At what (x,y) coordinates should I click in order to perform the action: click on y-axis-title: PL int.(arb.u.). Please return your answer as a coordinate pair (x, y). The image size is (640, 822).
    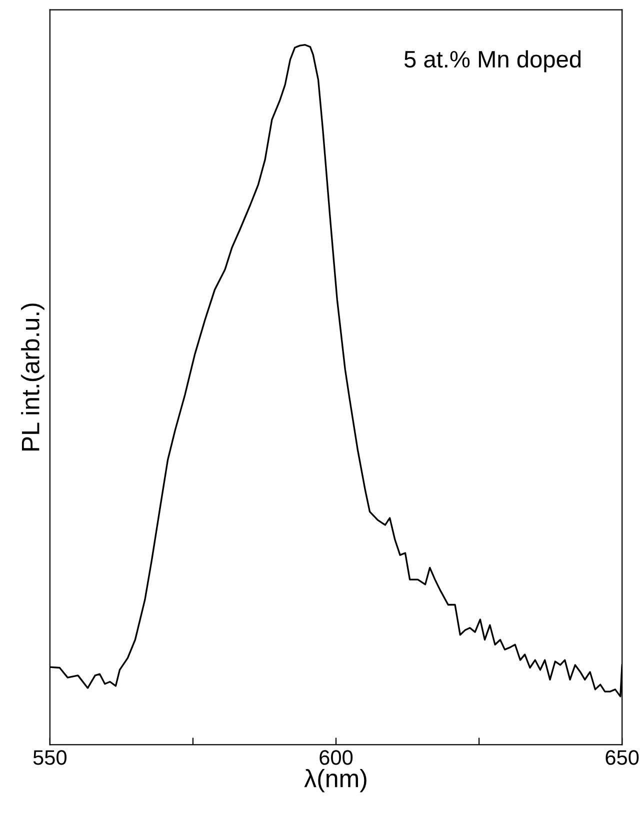
    Looking at the image, I should click on (32, 377).